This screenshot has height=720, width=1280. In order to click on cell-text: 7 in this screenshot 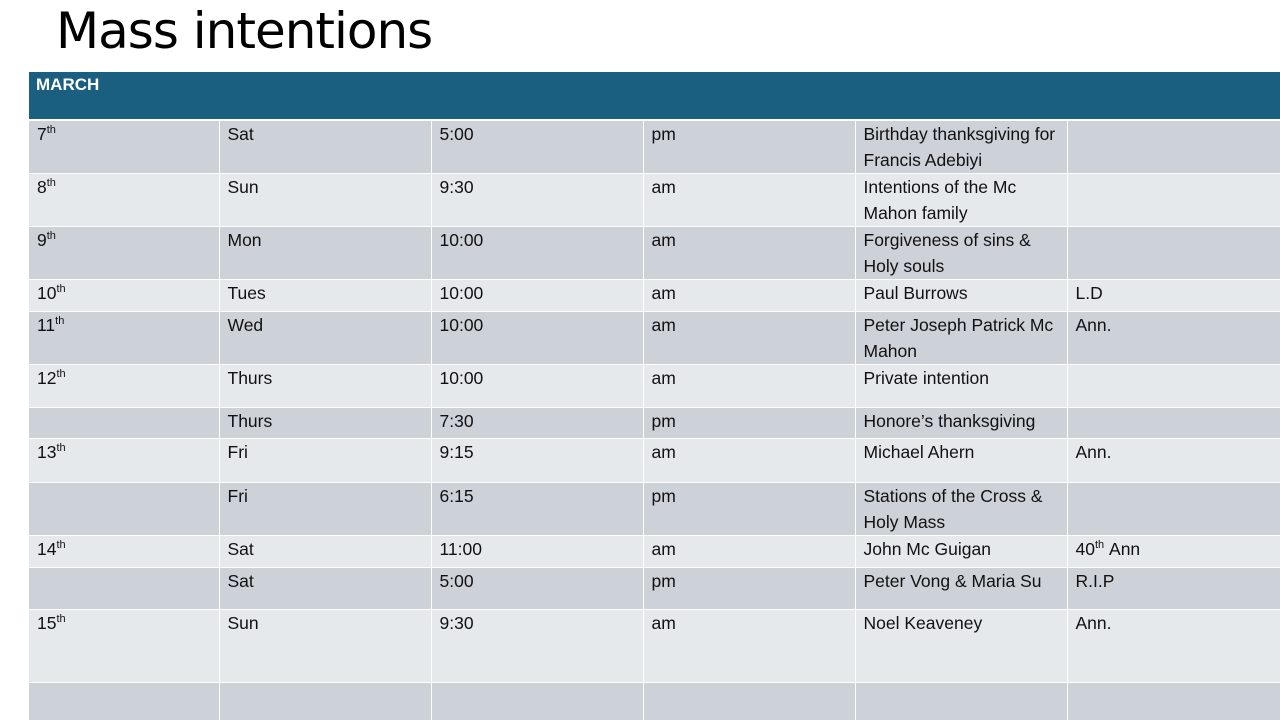, I will do `click(42, 134)`.